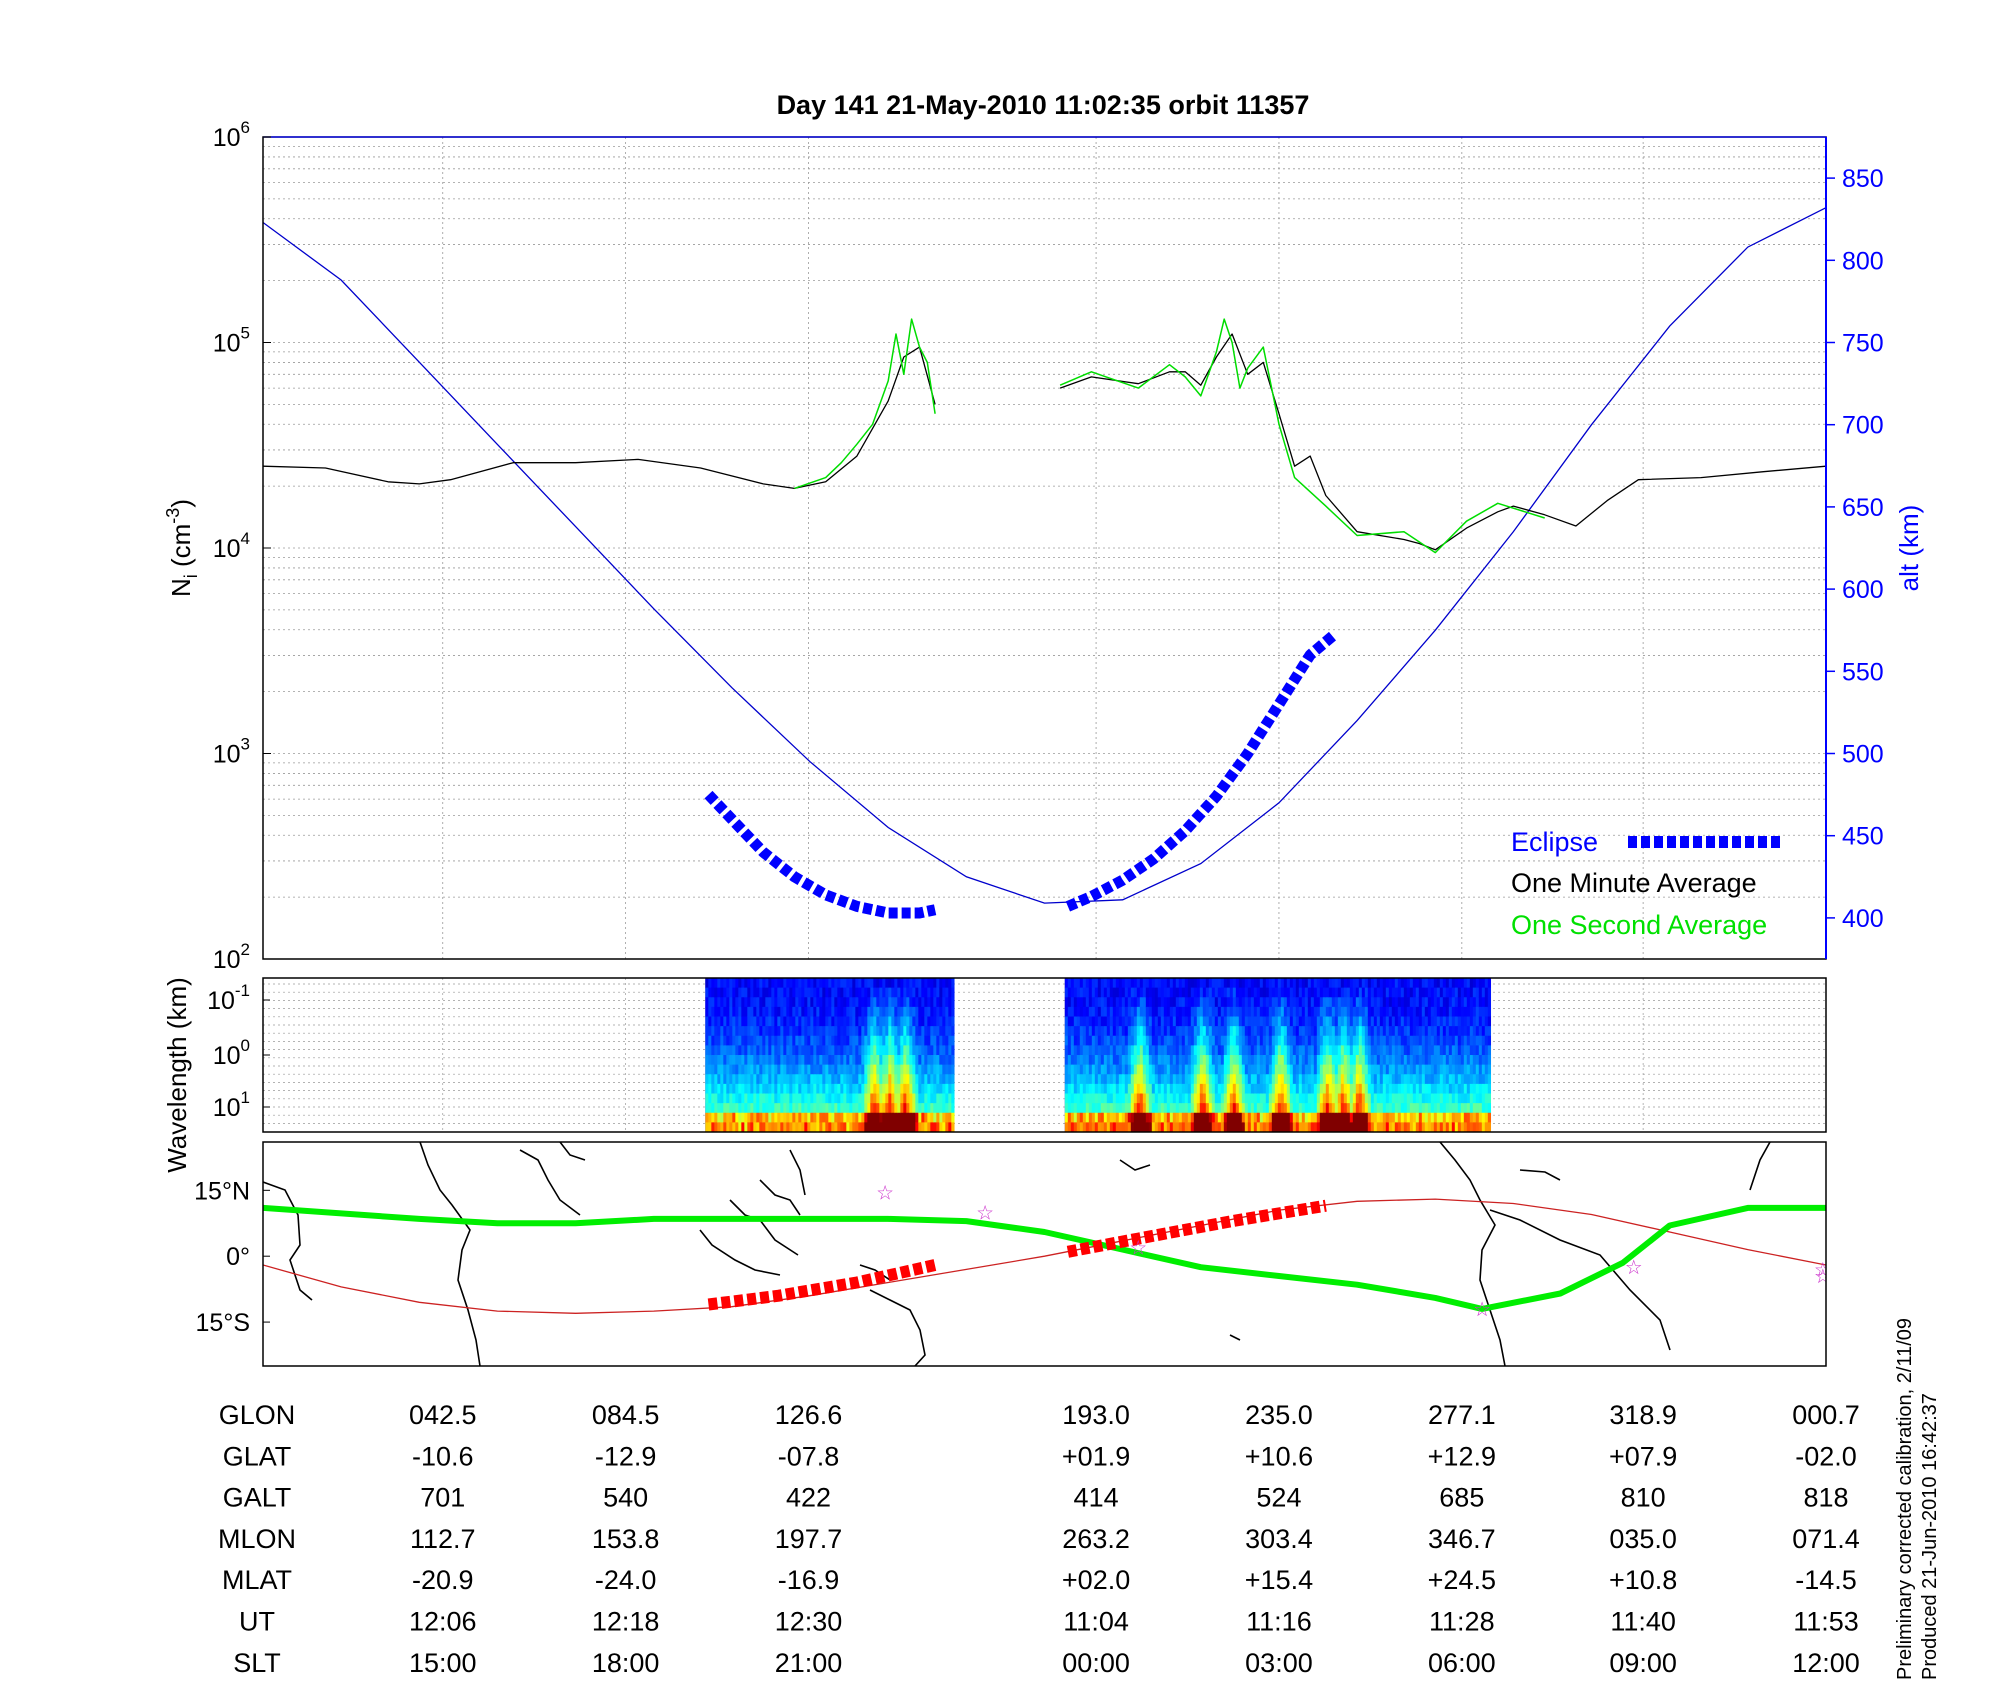  Describe the element at coordinates (1863, 261) in the screenshot. I see `altitude-tick-label: 800` at that location.